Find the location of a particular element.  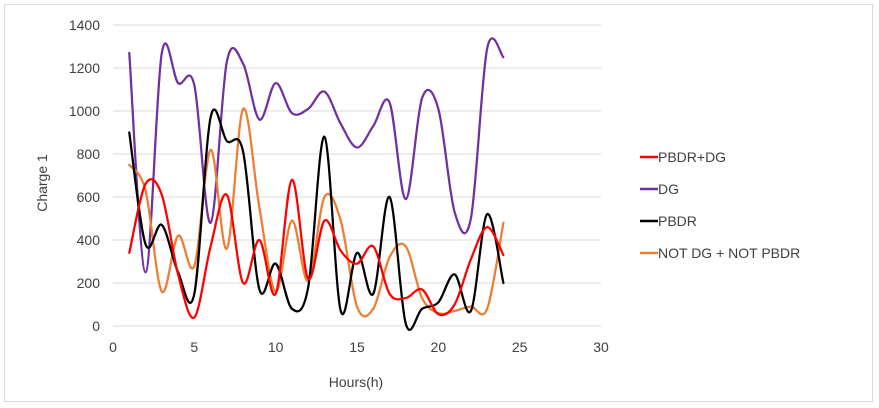

legend-label-pbdr-dg: PBDR+DG is located at coordinates (692, 157).